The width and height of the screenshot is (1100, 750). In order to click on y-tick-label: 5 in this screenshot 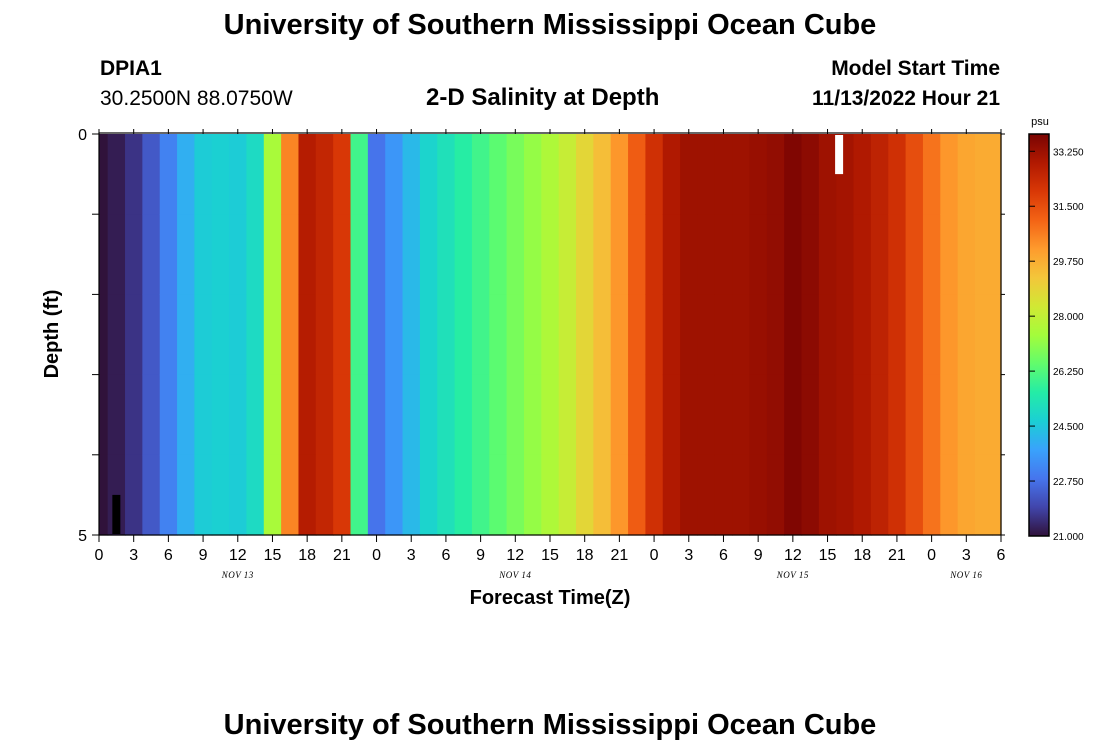, I will do `click(82, 536)`.